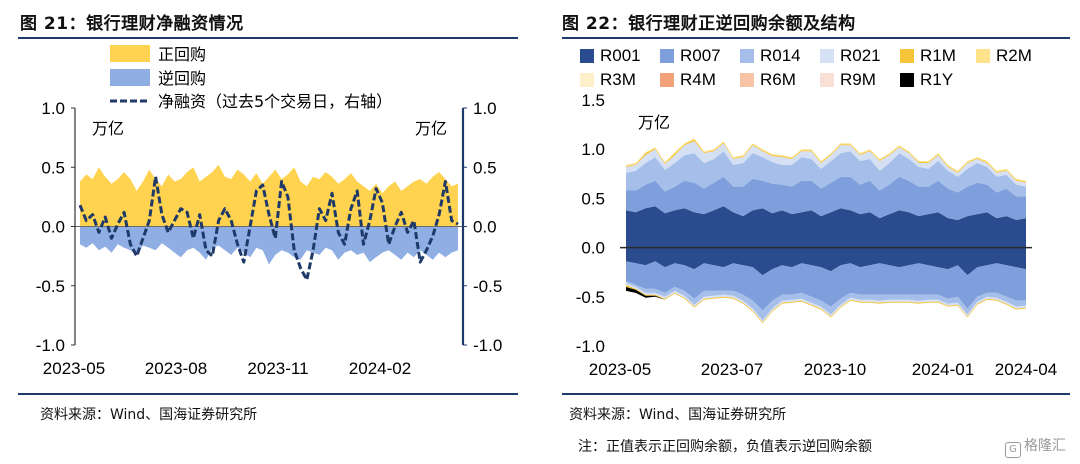 Image resolution: width=1080 pixels, height=464 pixels. I want to click on legend-swatch-r001, so click(587, 56).